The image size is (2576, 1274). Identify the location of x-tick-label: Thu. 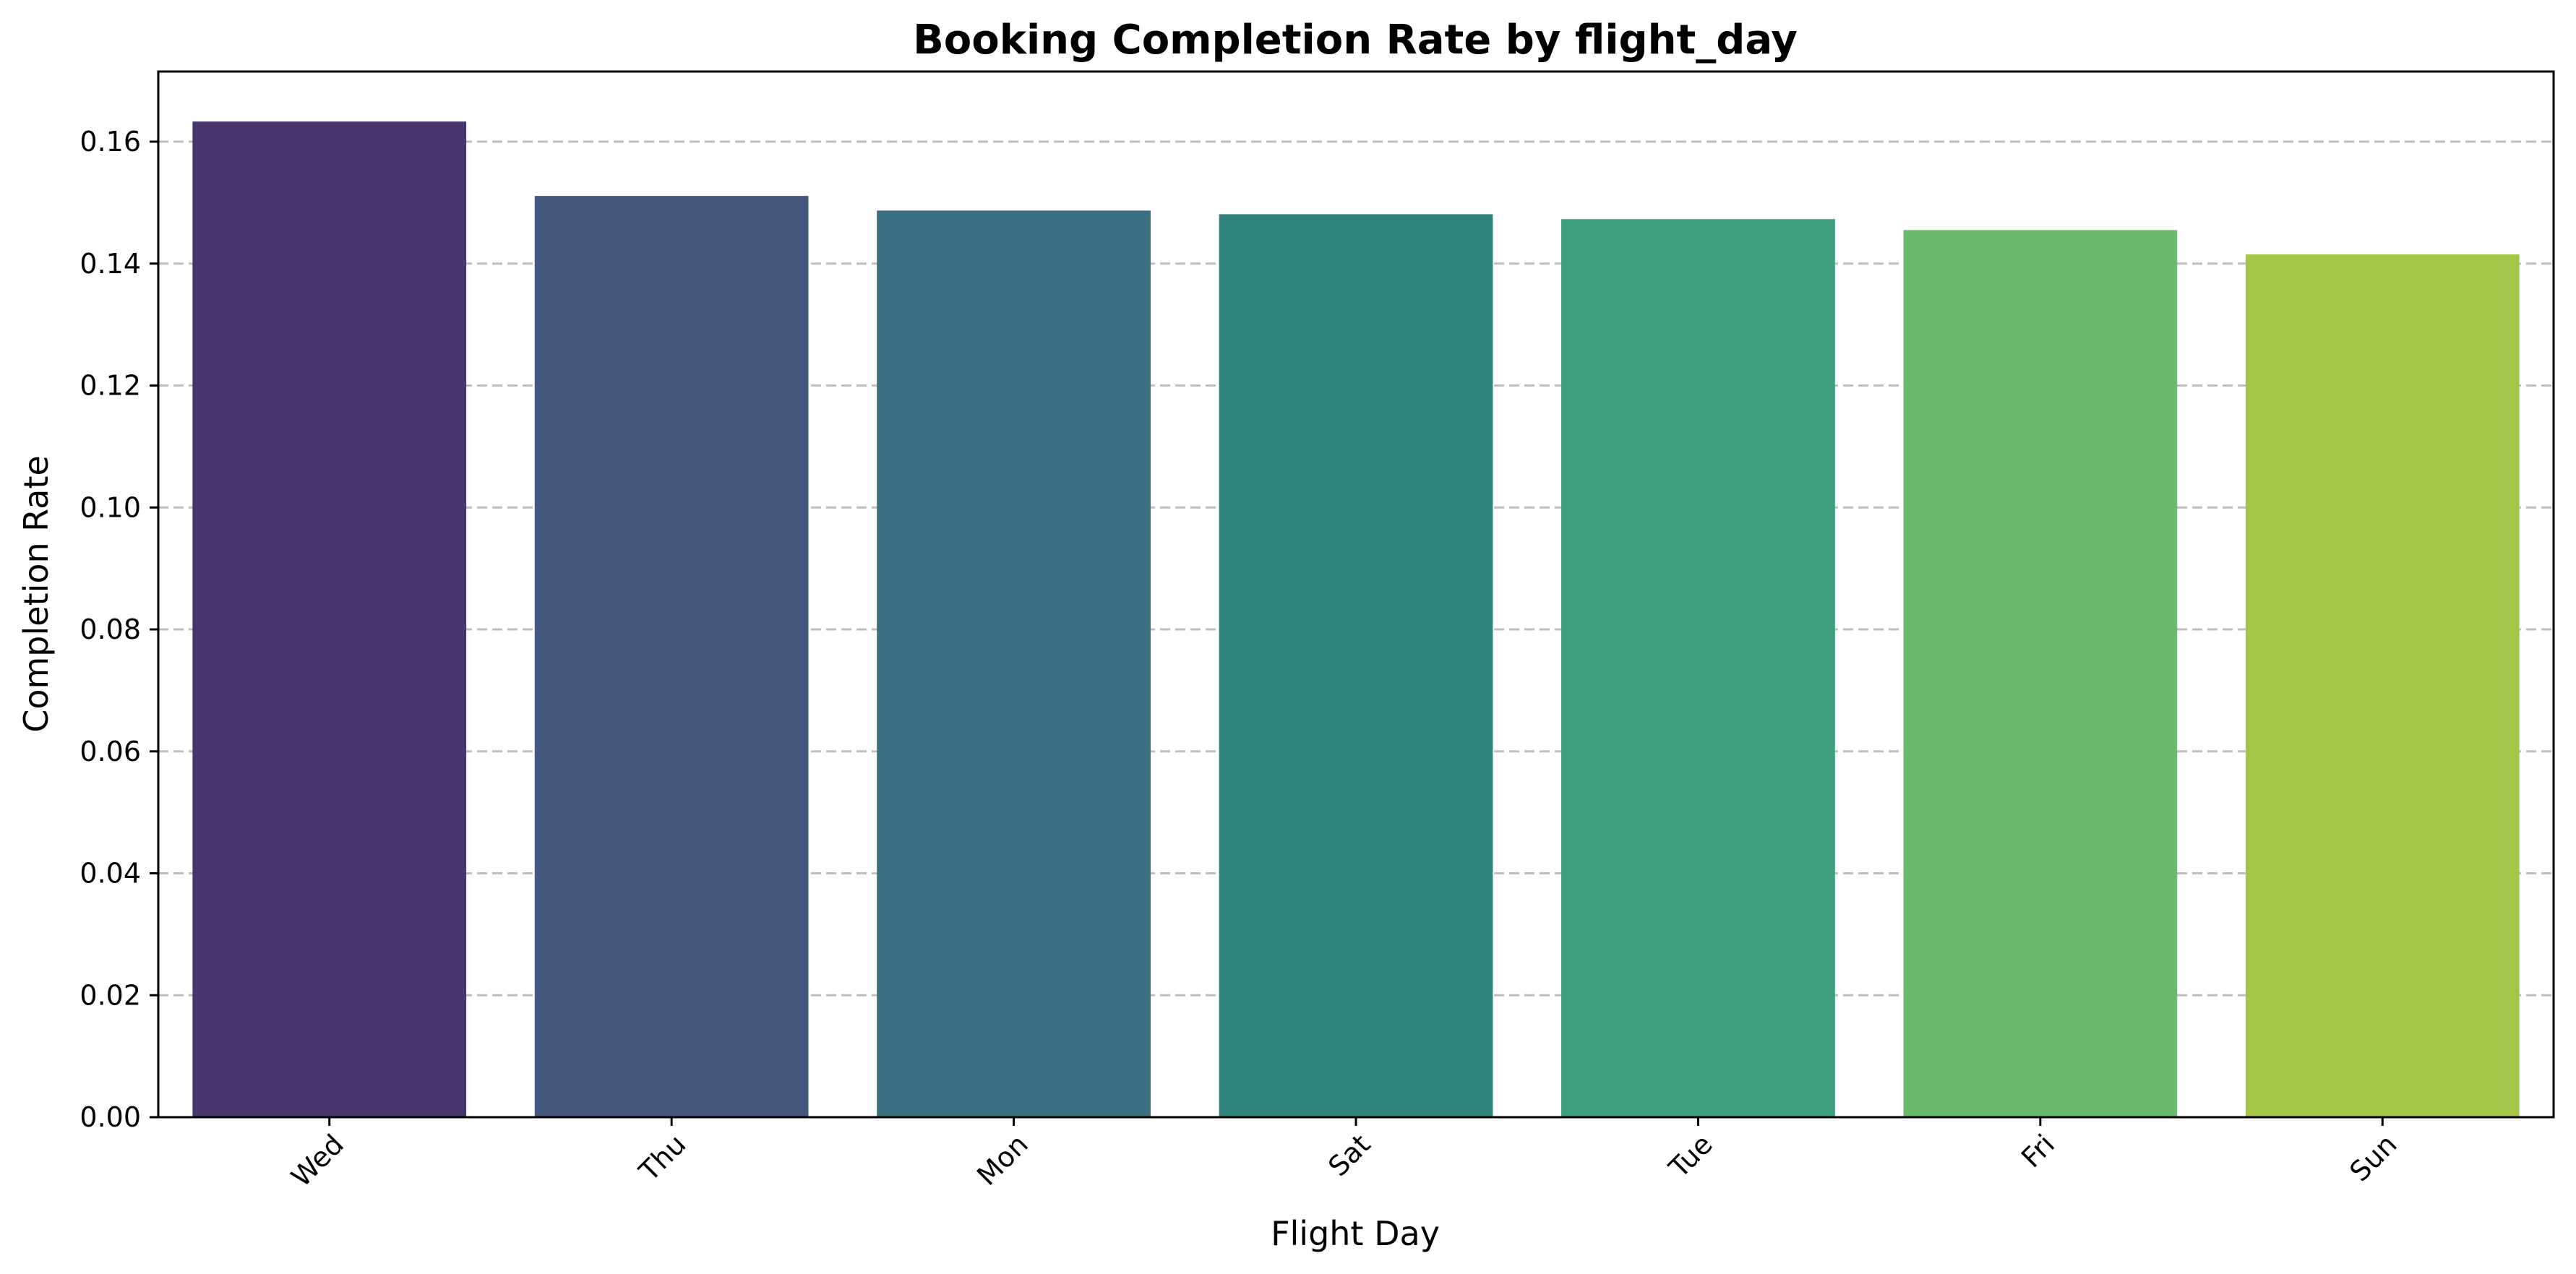
(662, 1157).